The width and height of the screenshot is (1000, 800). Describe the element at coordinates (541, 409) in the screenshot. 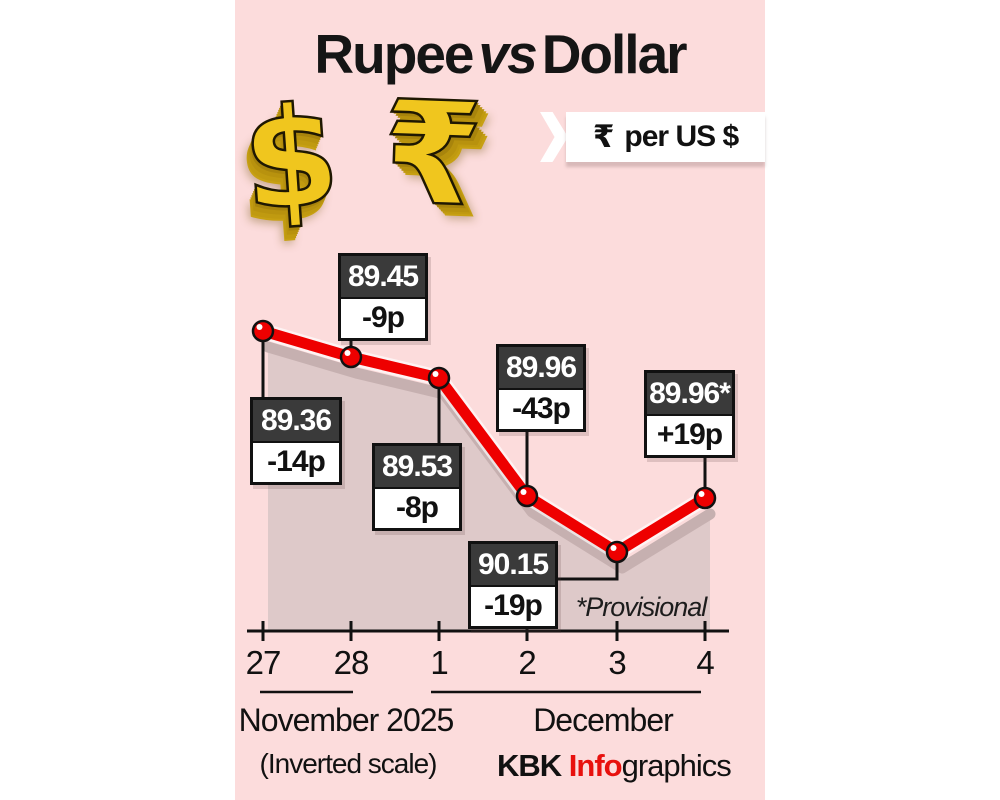

I see `rate-change: -43p` at that location.